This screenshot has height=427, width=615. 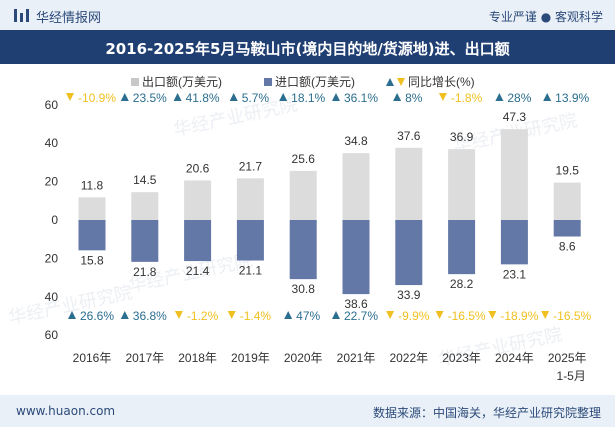 I want to click on legend-import-swatch, so click(x=268, y=82).